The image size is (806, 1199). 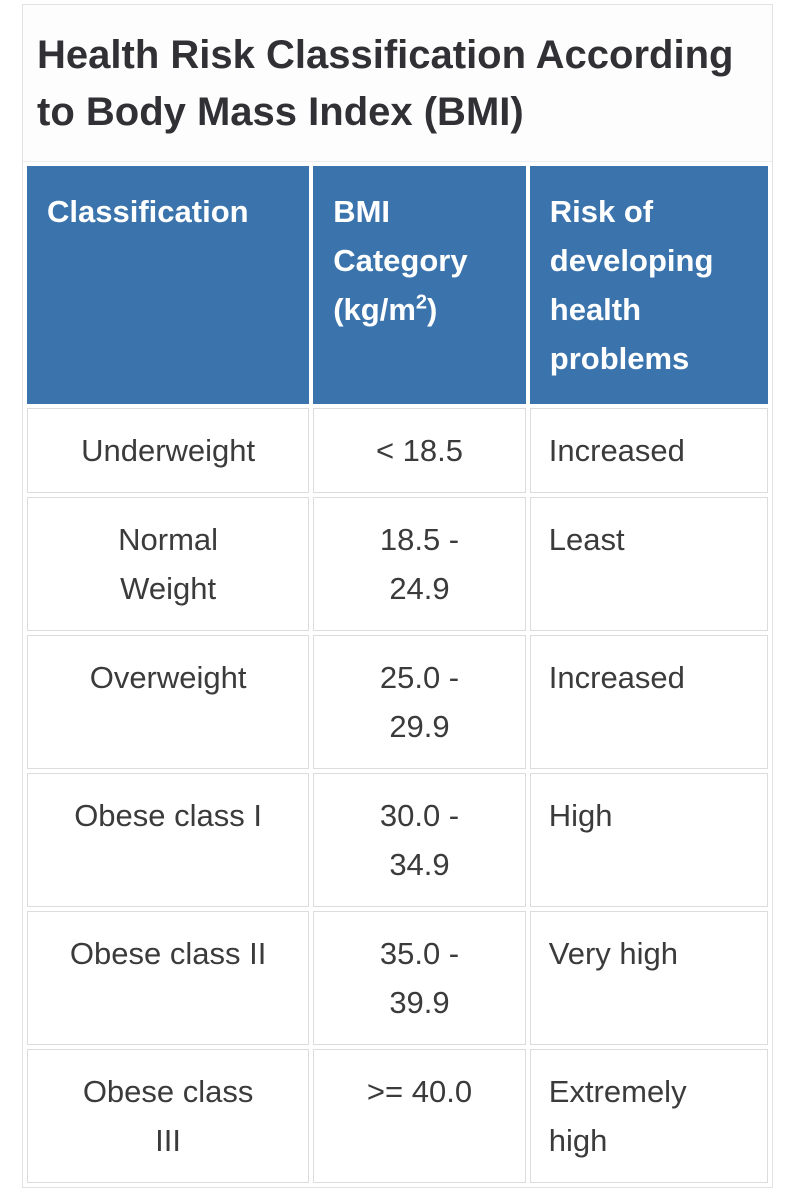 What do you see at coordinates (419, 1116) in the screenshot?
I see `cell-bmi-category: >= 40.0` at bounding box center [419, 1116].